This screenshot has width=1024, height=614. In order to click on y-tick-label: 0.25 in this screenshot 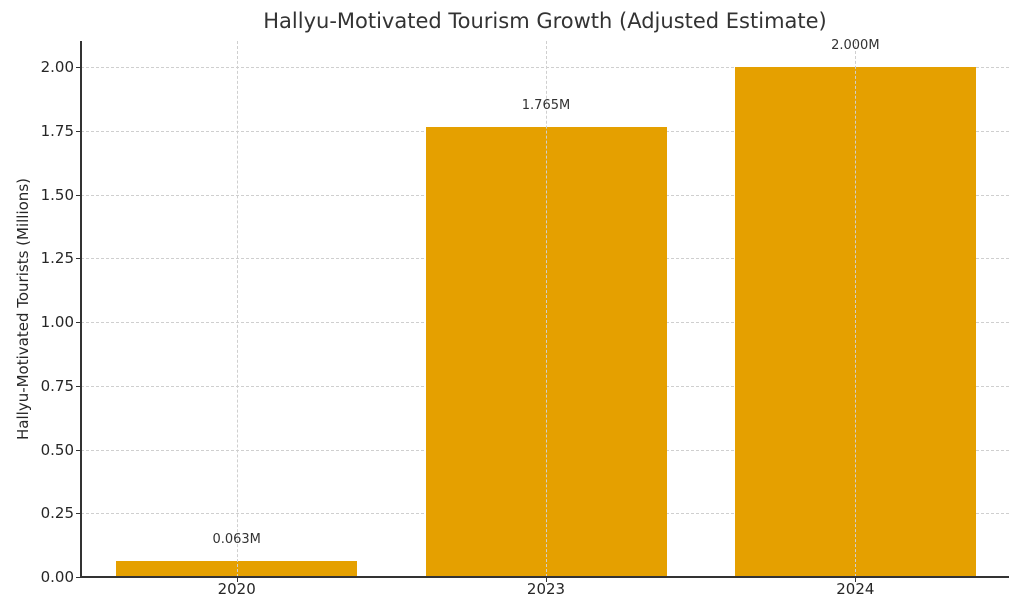, I will do `click(57, 513)`.